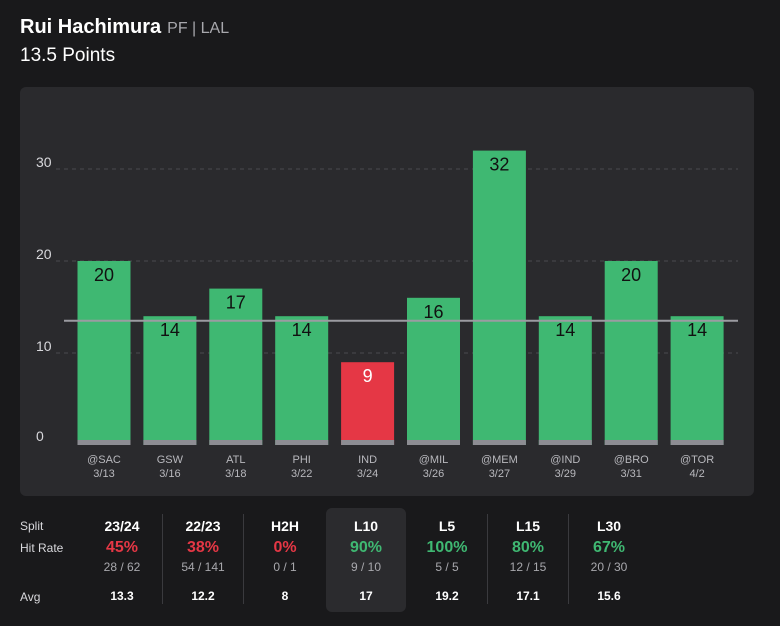  Describe the element at coordinates (433, 312) in the screenshot. I see `bar-value-label: 16` at that location.